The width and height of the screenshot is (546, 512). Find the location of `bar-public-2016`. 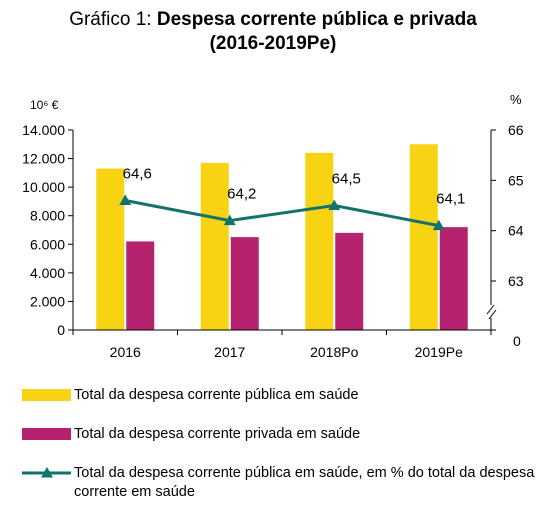

bar-public-2016 is located at coordinates (110, 249).